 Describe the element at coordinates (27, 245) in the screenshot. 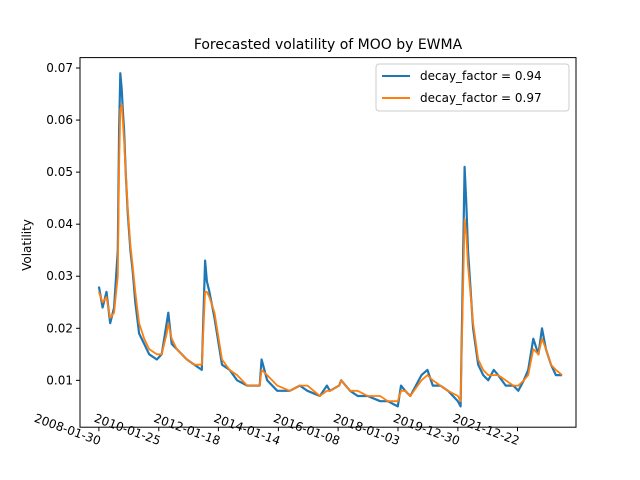

I see `y-axis-label: Volatility` at that location.